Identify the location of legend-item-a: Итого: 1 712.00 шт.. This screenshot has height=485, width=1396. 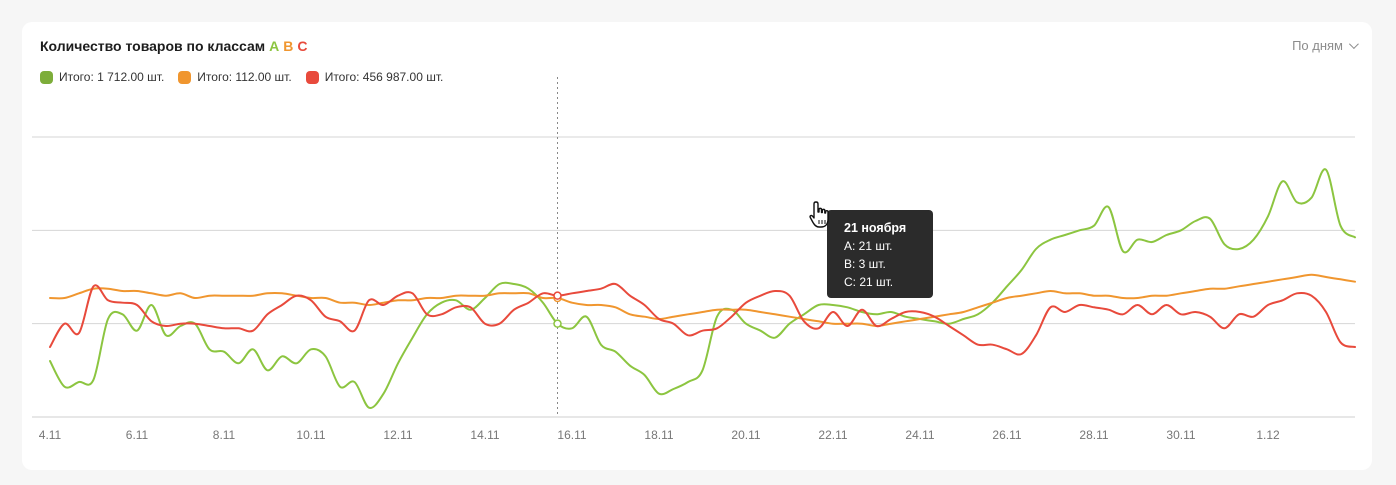
(102, 77).